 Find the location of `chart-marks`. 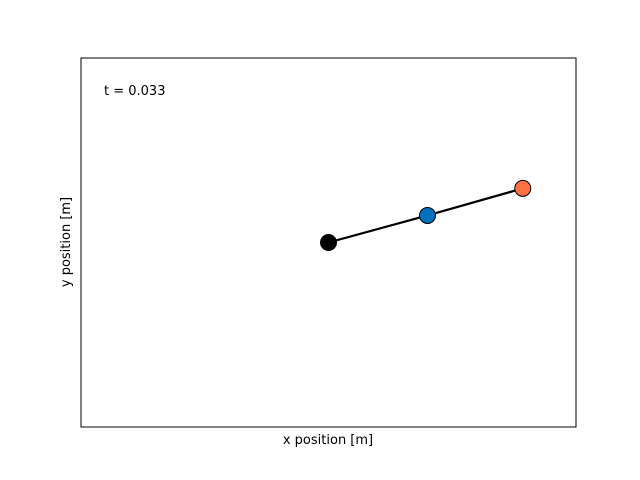

chart-marks is located at coordinates (426, 215).